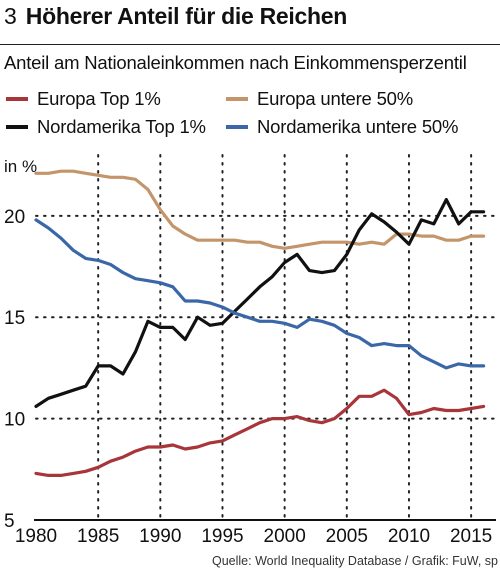 The height and width of the screenshot is (576, 500). Describe the element at coordinates (20, 166) in the screenshot. I see `y-axis-label: in %` at that location.